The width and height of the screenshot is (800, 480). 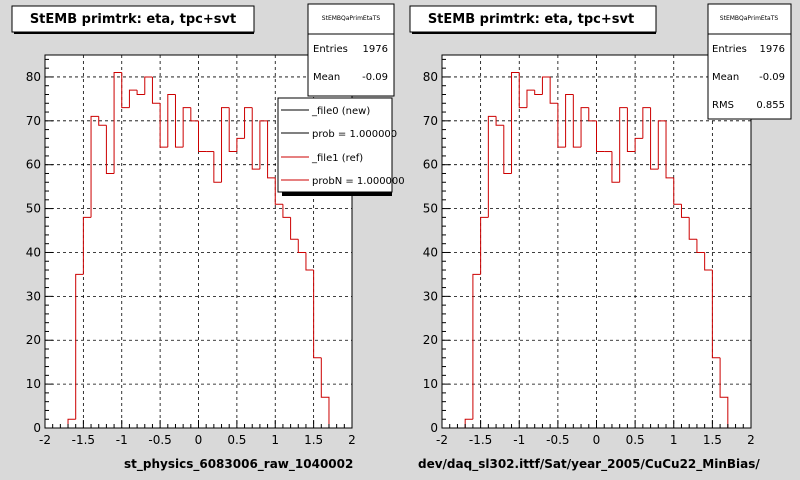 What do you see at coordinates (275, 440) in the screenshot?
I see `x-tick-label: 1` at bounding box center [275, 440].